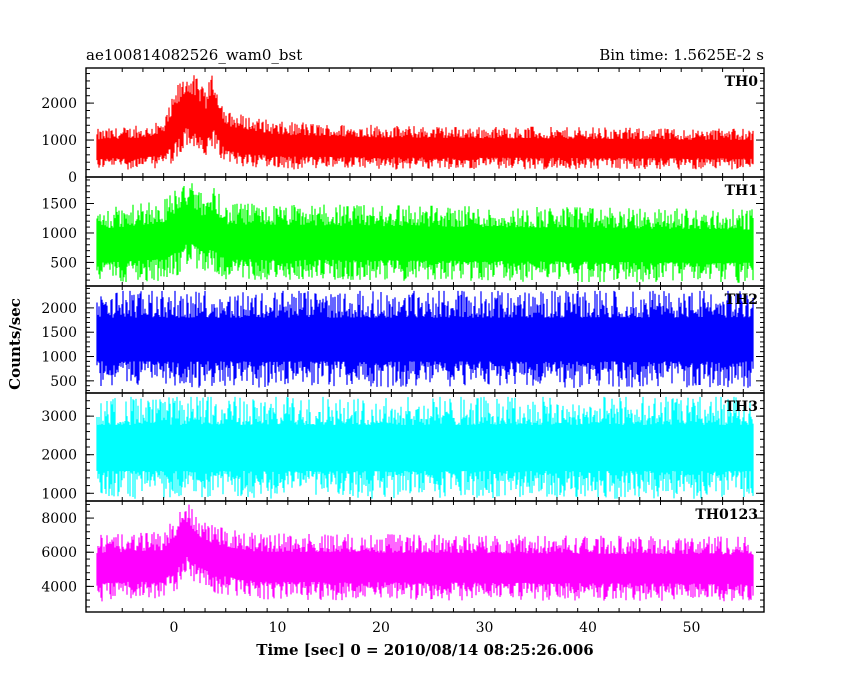 The height and width of the screenshot is (680, 850). What do you see at coordinates (741, 191) in the screenshot?
I see `panel-label: TH1` at bounding box center [741, 191].